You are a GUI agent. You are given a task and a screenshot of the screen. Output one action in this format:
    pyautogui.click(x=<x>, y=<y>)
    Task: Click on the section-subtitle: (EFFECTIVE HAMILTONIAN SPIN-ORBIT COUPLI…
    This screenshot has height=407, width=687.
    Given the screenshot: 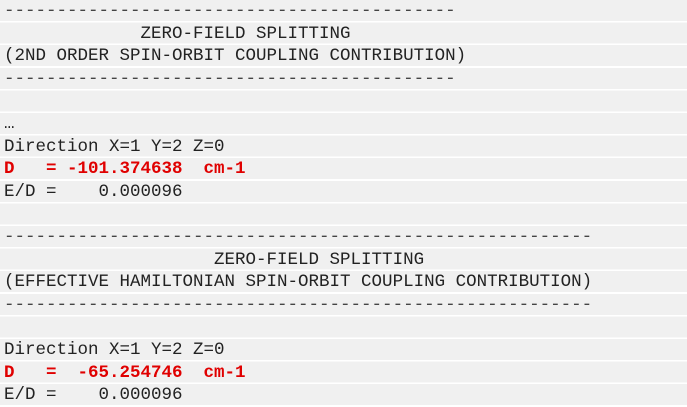 What is the action you would take?
    pyautogui.click(x=298, y=282)
    